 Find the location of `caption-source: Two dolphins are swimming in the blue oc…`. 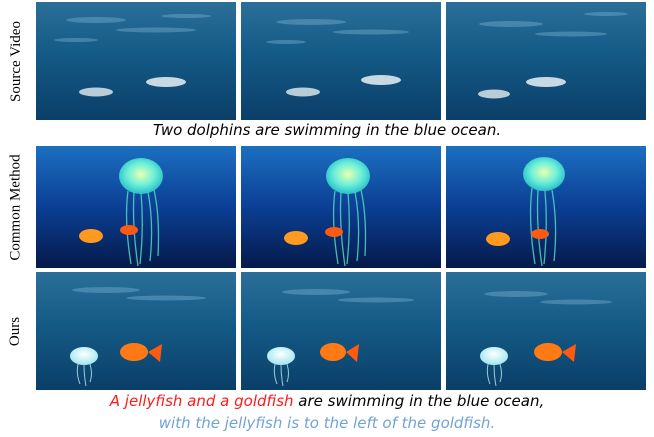

caption-source: Two dolphins are swimming in the blue oc… is located at coordinates (327, 130).